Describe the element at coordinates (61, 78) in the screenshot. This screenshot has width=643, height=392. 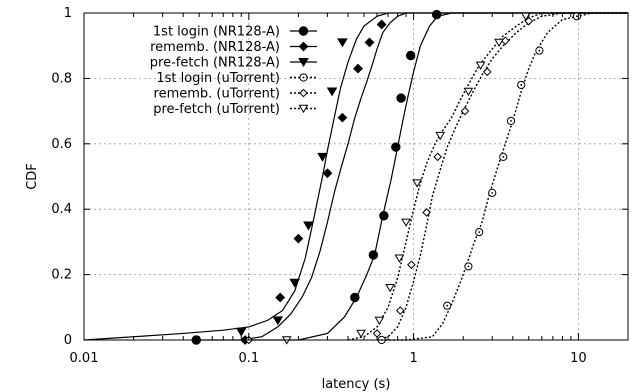
I see `y-tick-label: 0.8` at that location.